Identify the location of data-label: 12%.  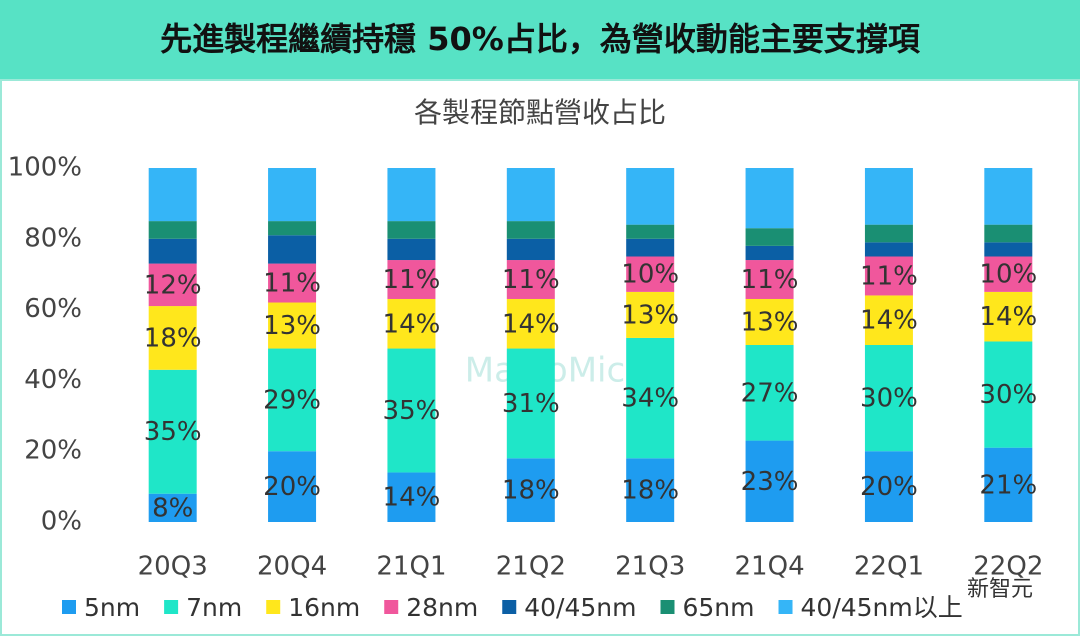
(173, 285).